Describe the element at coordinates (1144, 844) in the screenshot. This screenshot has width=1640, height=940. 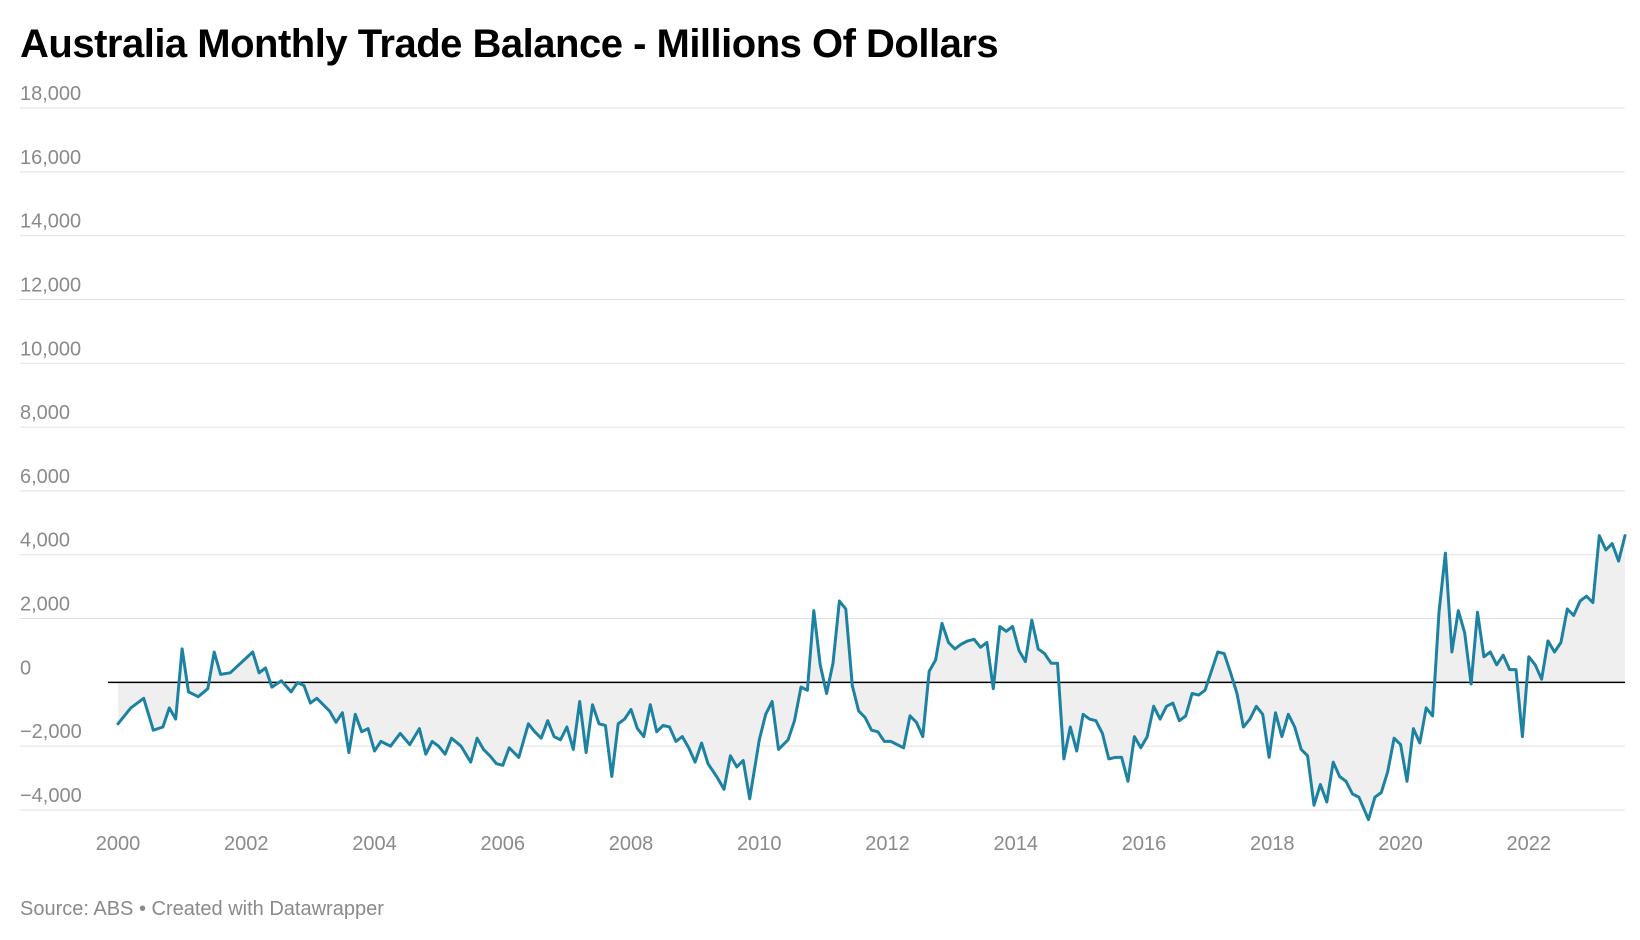
I see `x-tick-label: 2016` at that location.